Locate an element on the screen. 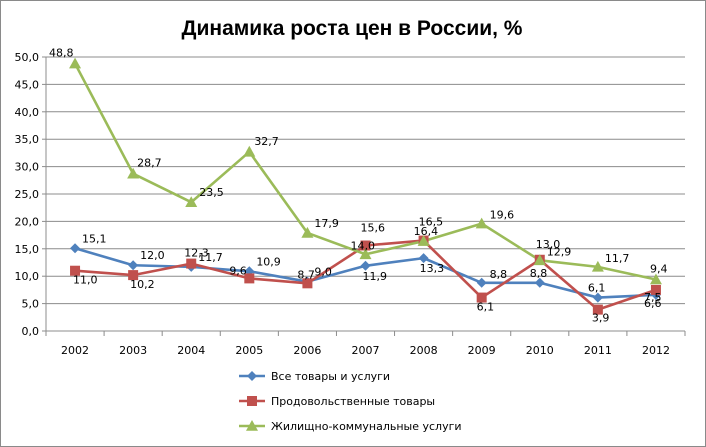 This screenshot has width=706, height=447. x-tick-label: 2011 is located at coordinates (598, 350).